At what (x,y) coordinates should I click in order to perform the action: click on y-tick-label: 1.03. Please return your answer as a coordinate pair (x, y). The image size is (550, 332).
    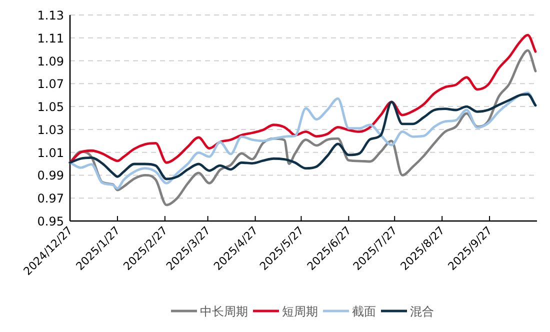
    Looking at the image, I should click on (50, 129).